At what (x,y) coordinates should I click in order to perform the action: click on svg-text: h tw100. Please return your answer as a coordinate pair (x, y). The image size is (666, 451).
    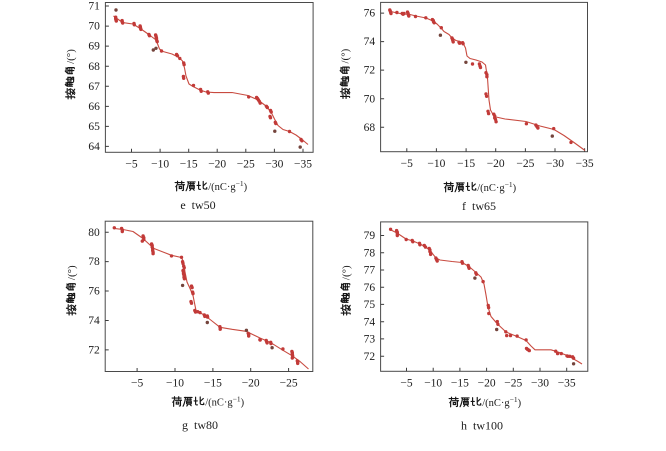
    Looking at the image, I should click on (482, 426).